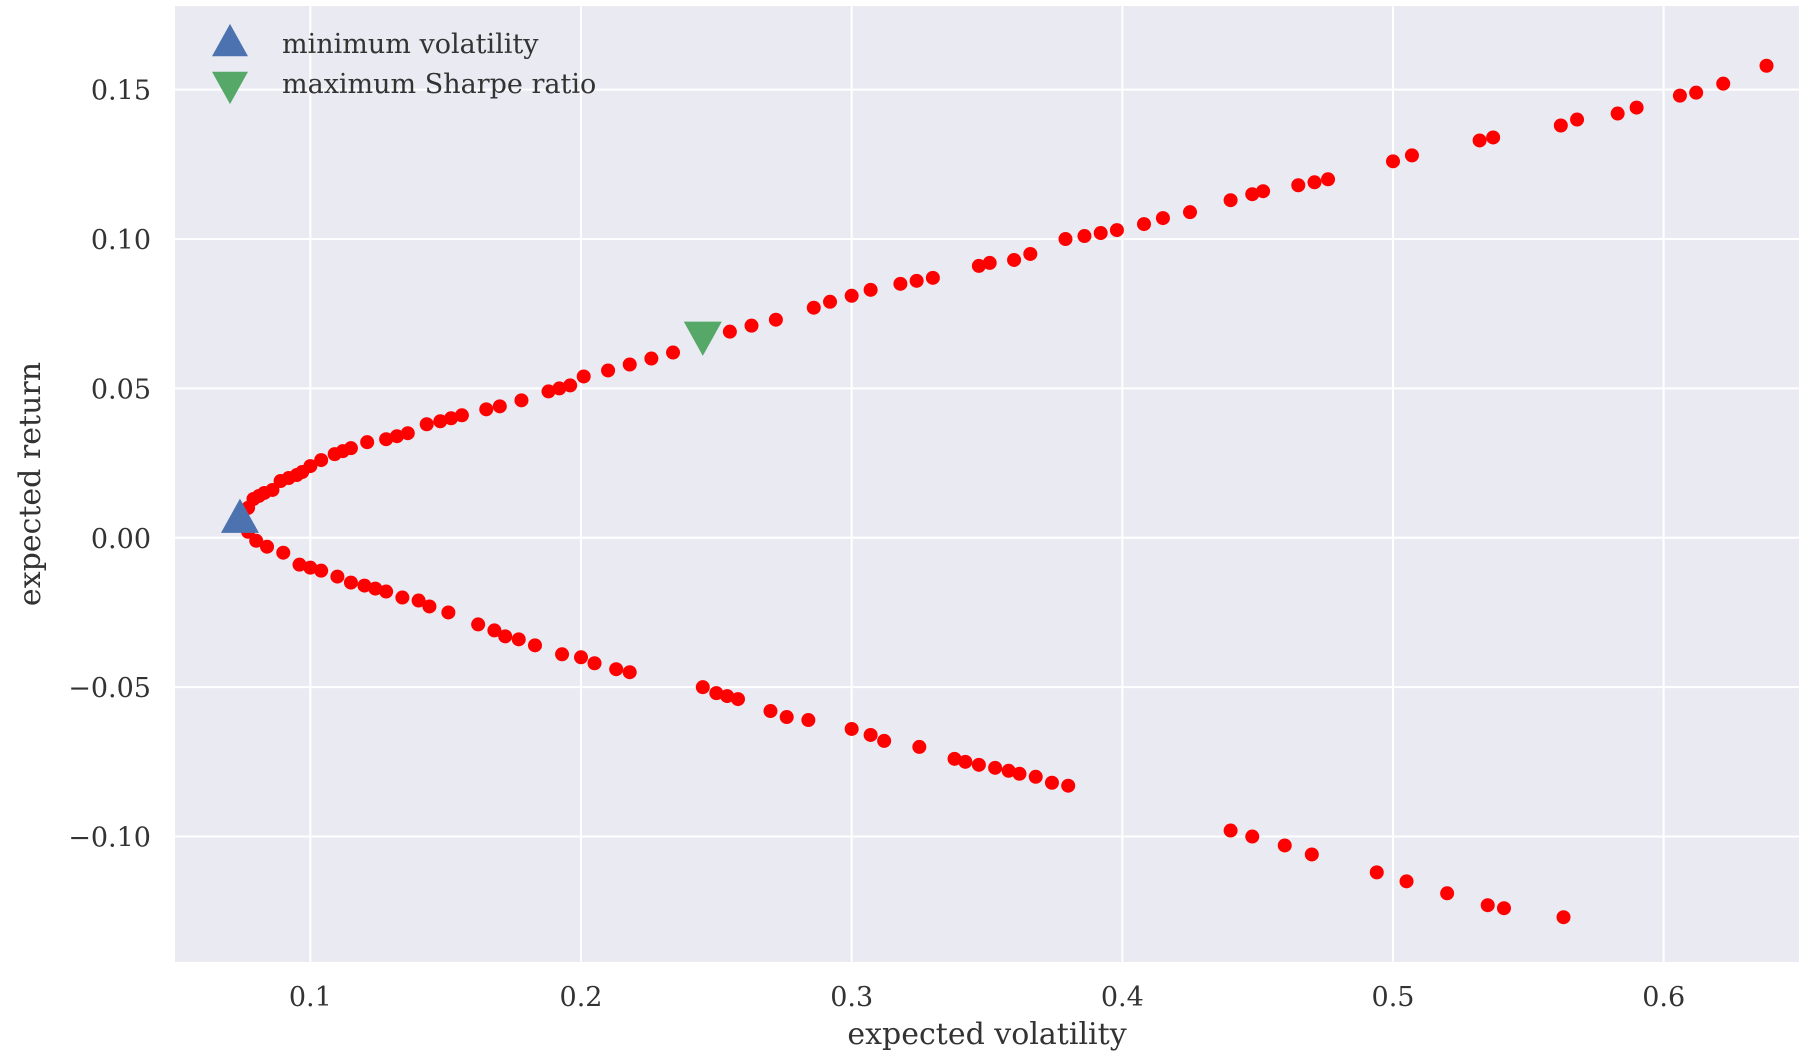 This screenshot has height=1056, width=1799. What do you see at coordinates (986, 1034) in the screenshot?
I see `x-axis-label: expected volatility` at bounding box center [986, 1034].